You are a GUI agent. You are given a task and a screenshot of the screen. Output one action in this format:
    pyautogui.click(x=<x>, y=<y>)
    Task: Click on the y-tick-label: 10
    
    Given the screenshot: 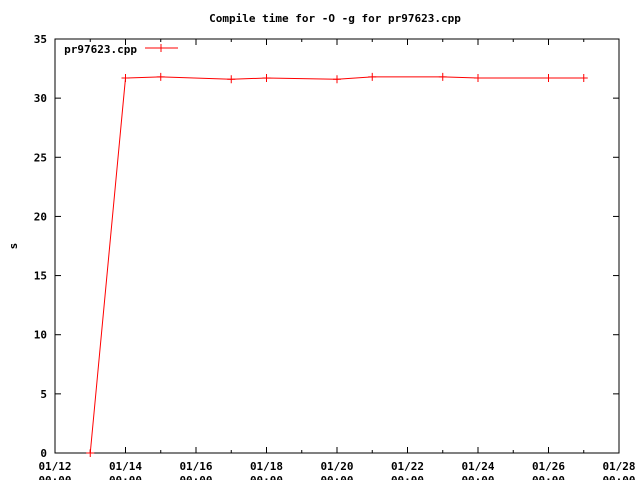 What is the action you would take?
    pyautogui.click(x=40, y=335)
    